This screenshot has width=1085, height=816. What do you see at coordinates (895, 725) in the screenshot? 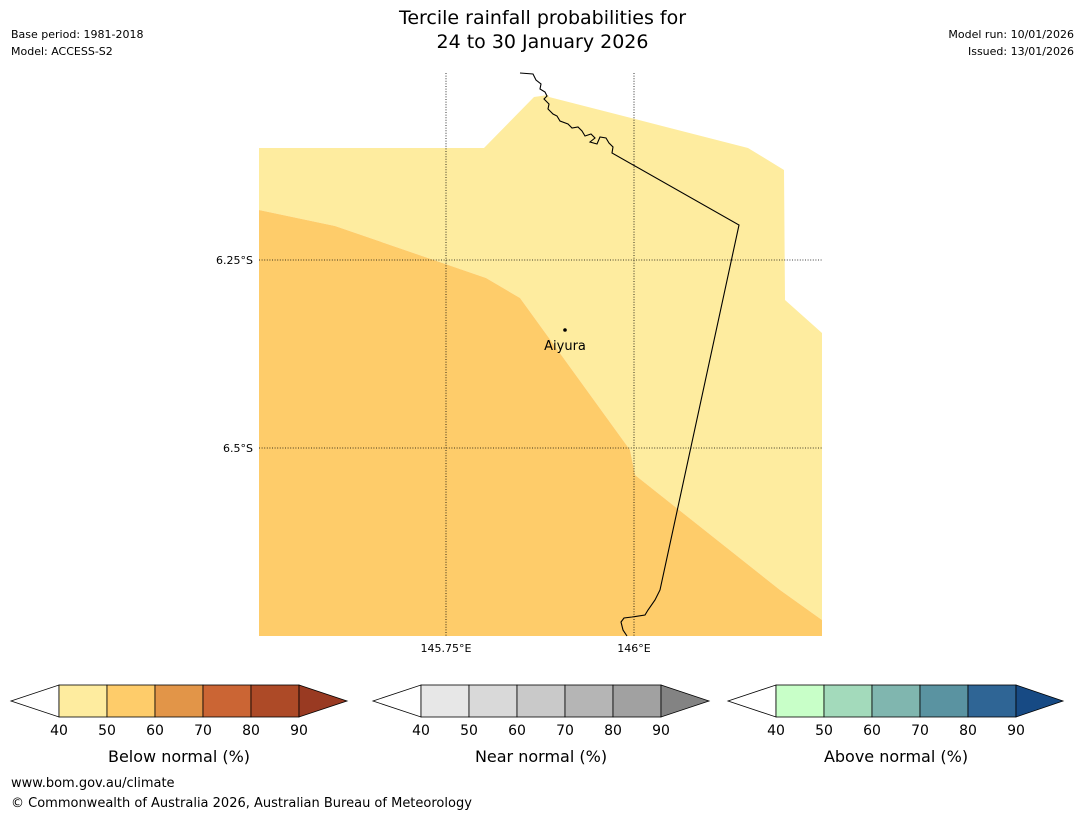
I see `colorbar-3: 40 50 60 70 80 90 Above normal (%)` at bounding box center [895, 725].